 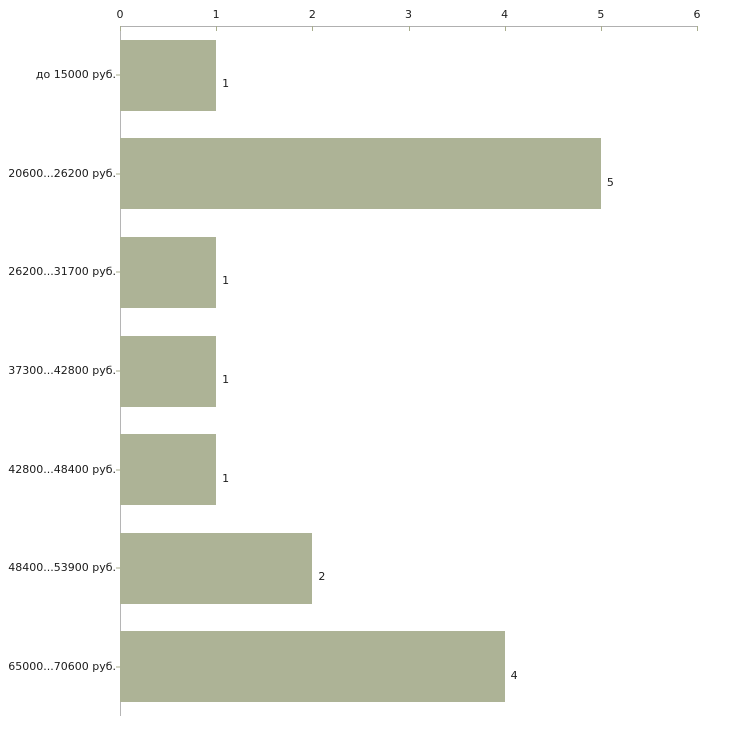 I want to click on y-axis-category-label: 48400...53900 руб., so click(x=62, y=568).